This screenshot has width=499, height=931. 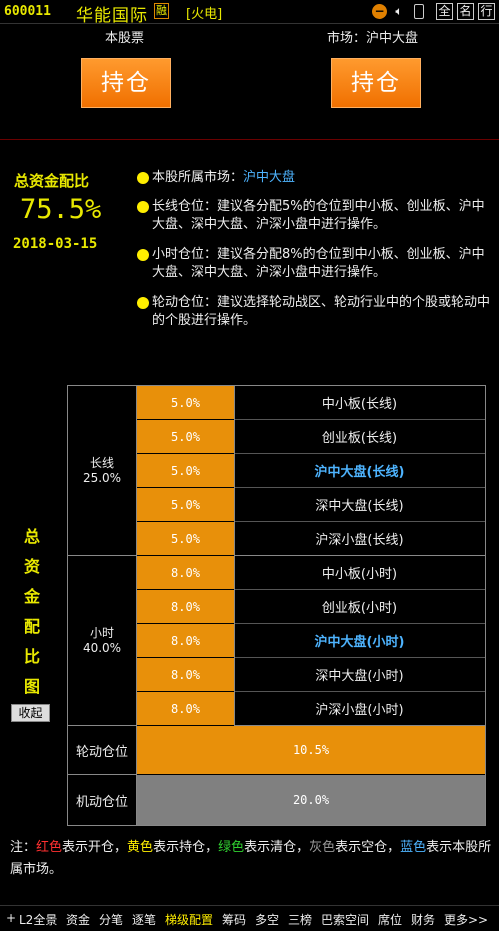 What do you see at coordinates (269, 177) in the screenshot?
I see `market-value: 沪中大盘` at bounding box center [269, 177].